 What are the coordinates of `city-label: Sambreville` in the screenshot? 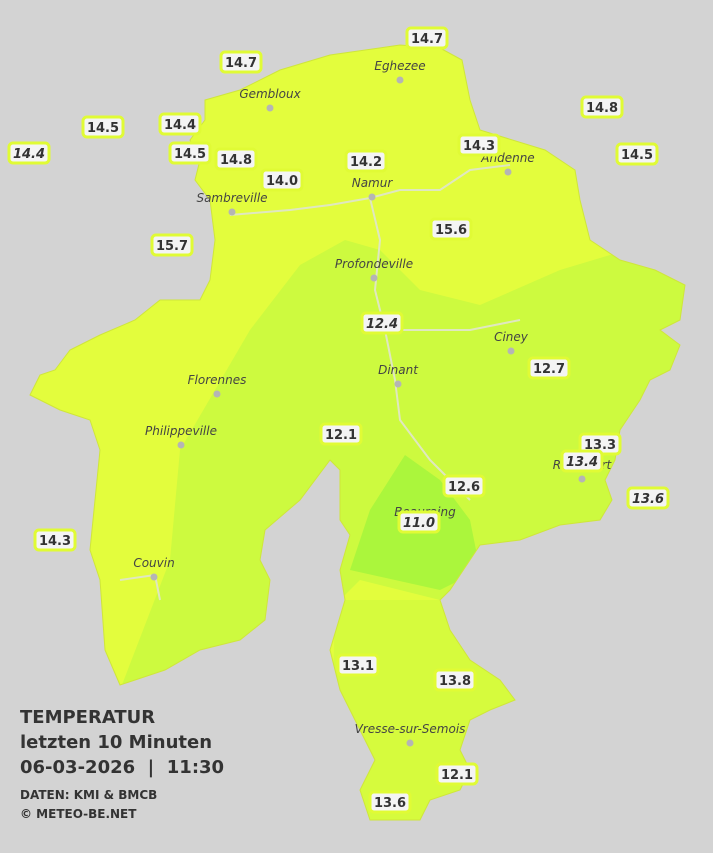 It's located at (231, 198).